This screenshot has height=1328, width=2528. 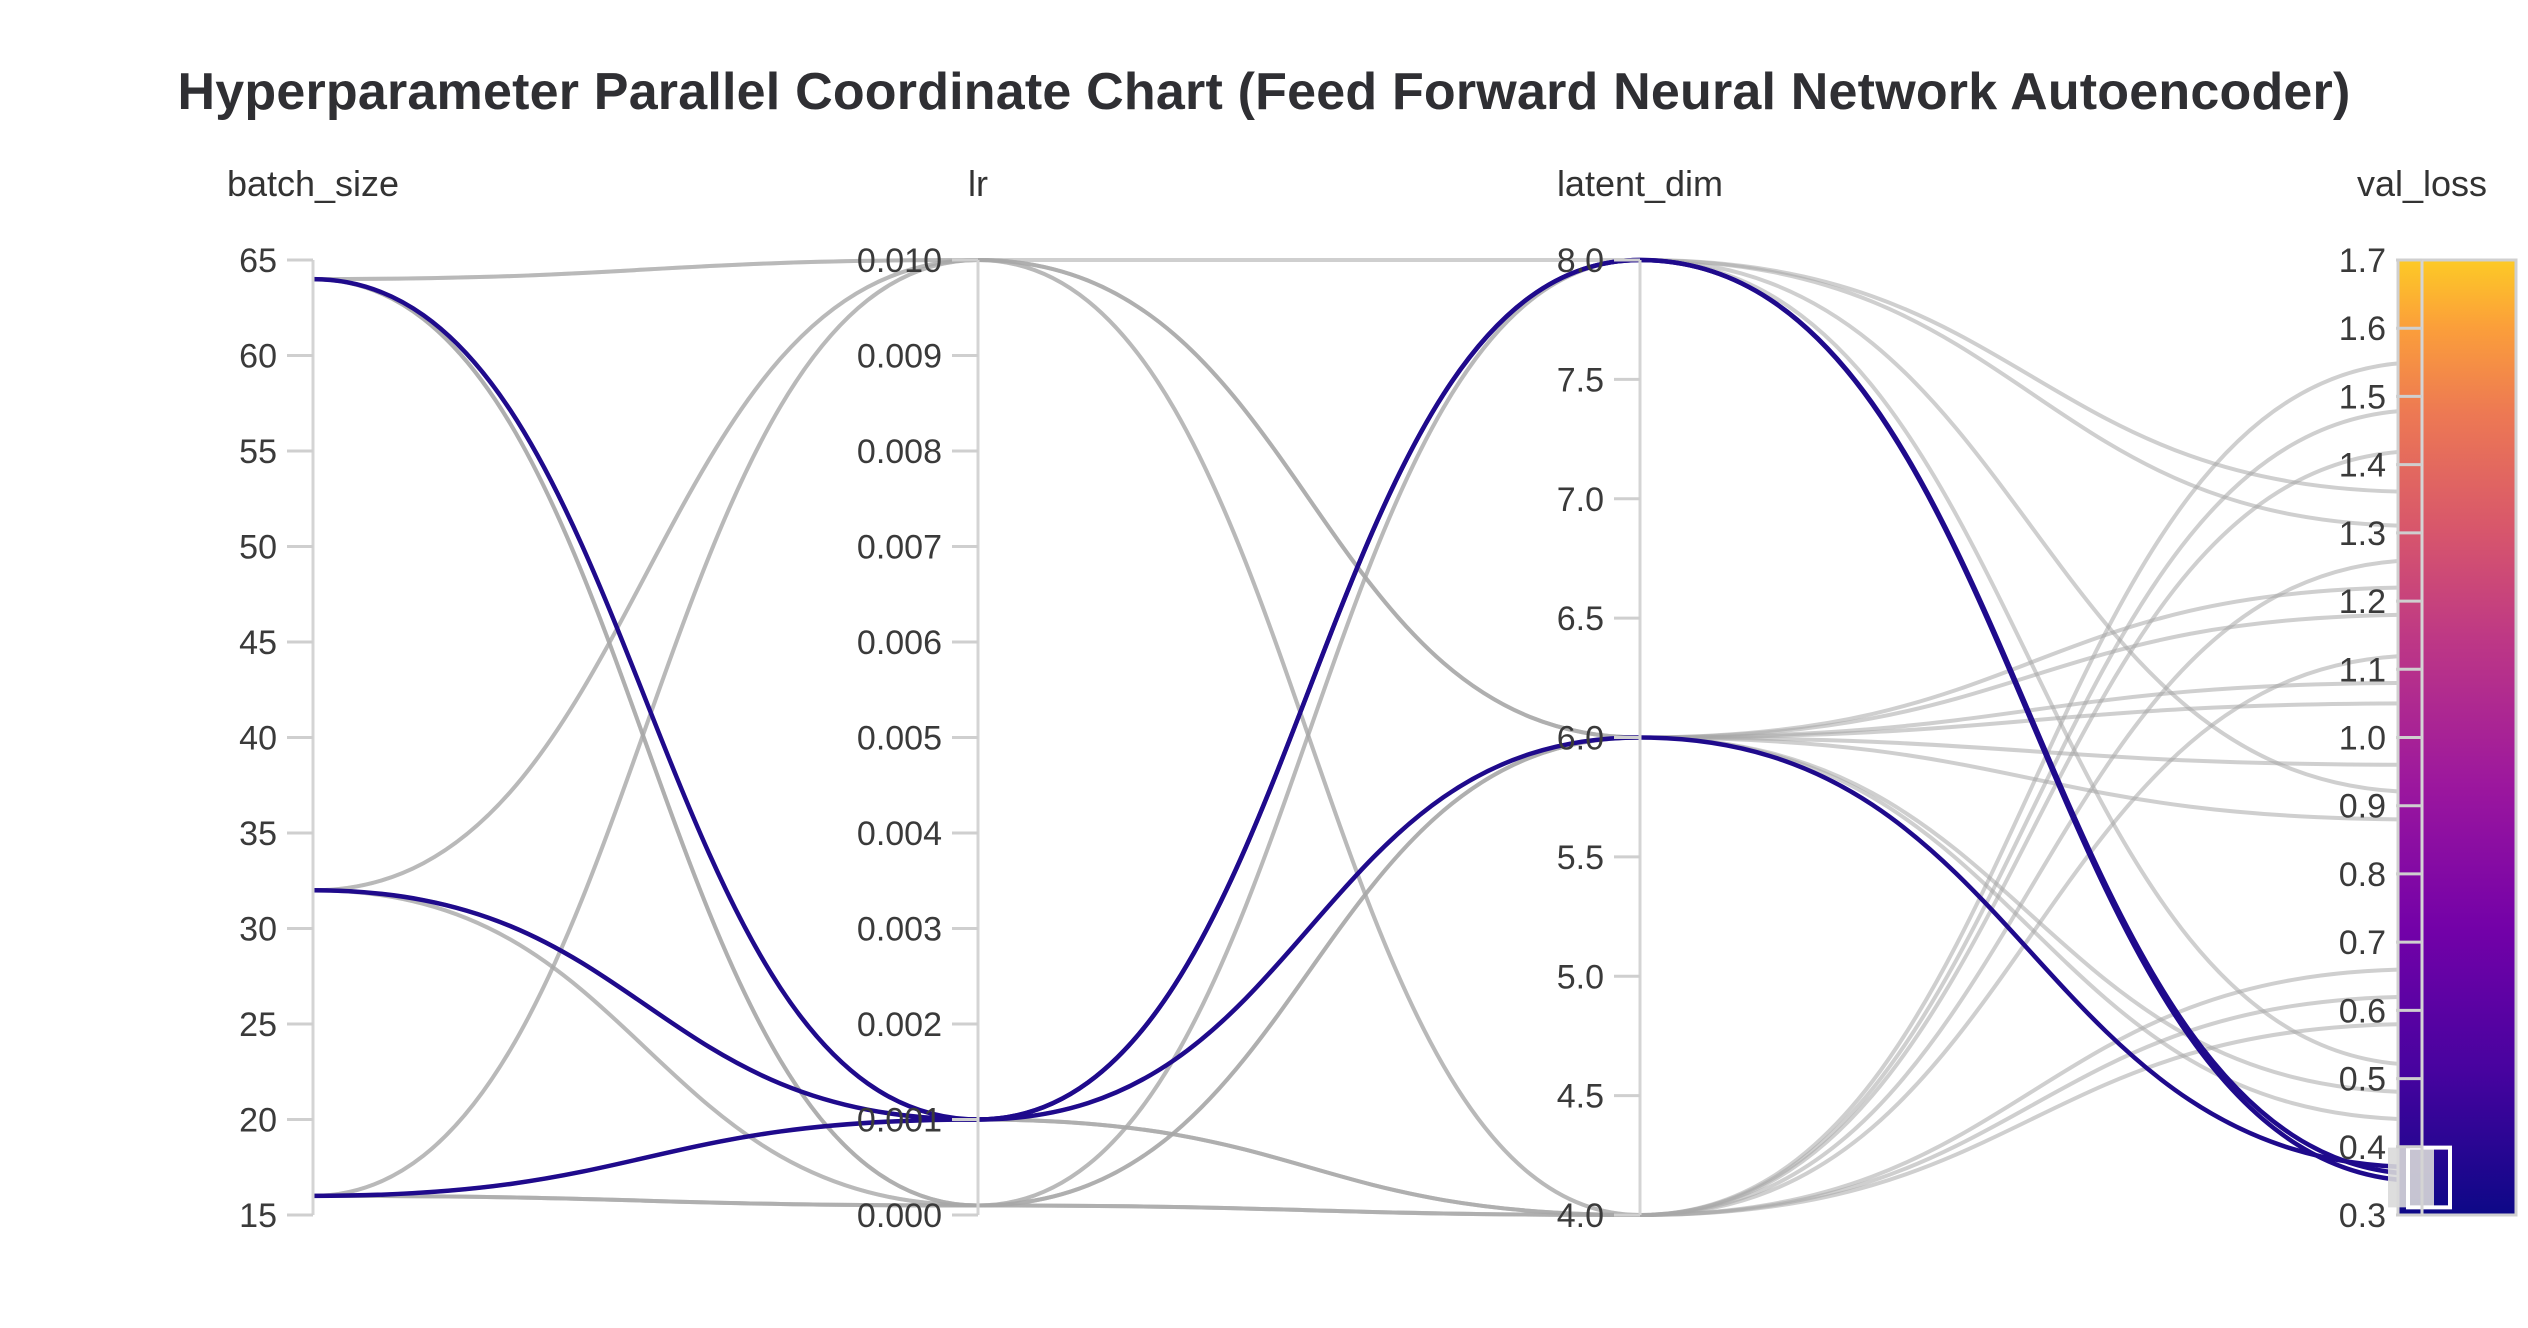 I want to click on tick-label: 0.8, so click(x=2362, y=875).